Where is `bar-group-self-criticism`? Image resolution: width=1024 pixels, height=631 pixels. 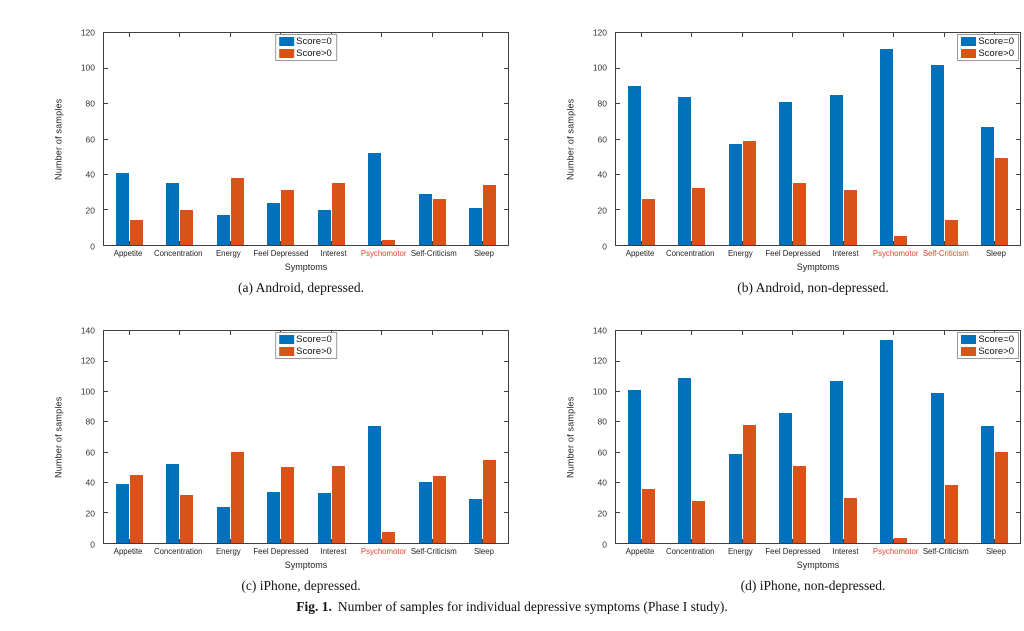 bar-group-self-criticism is located at coordinates (432, 437).